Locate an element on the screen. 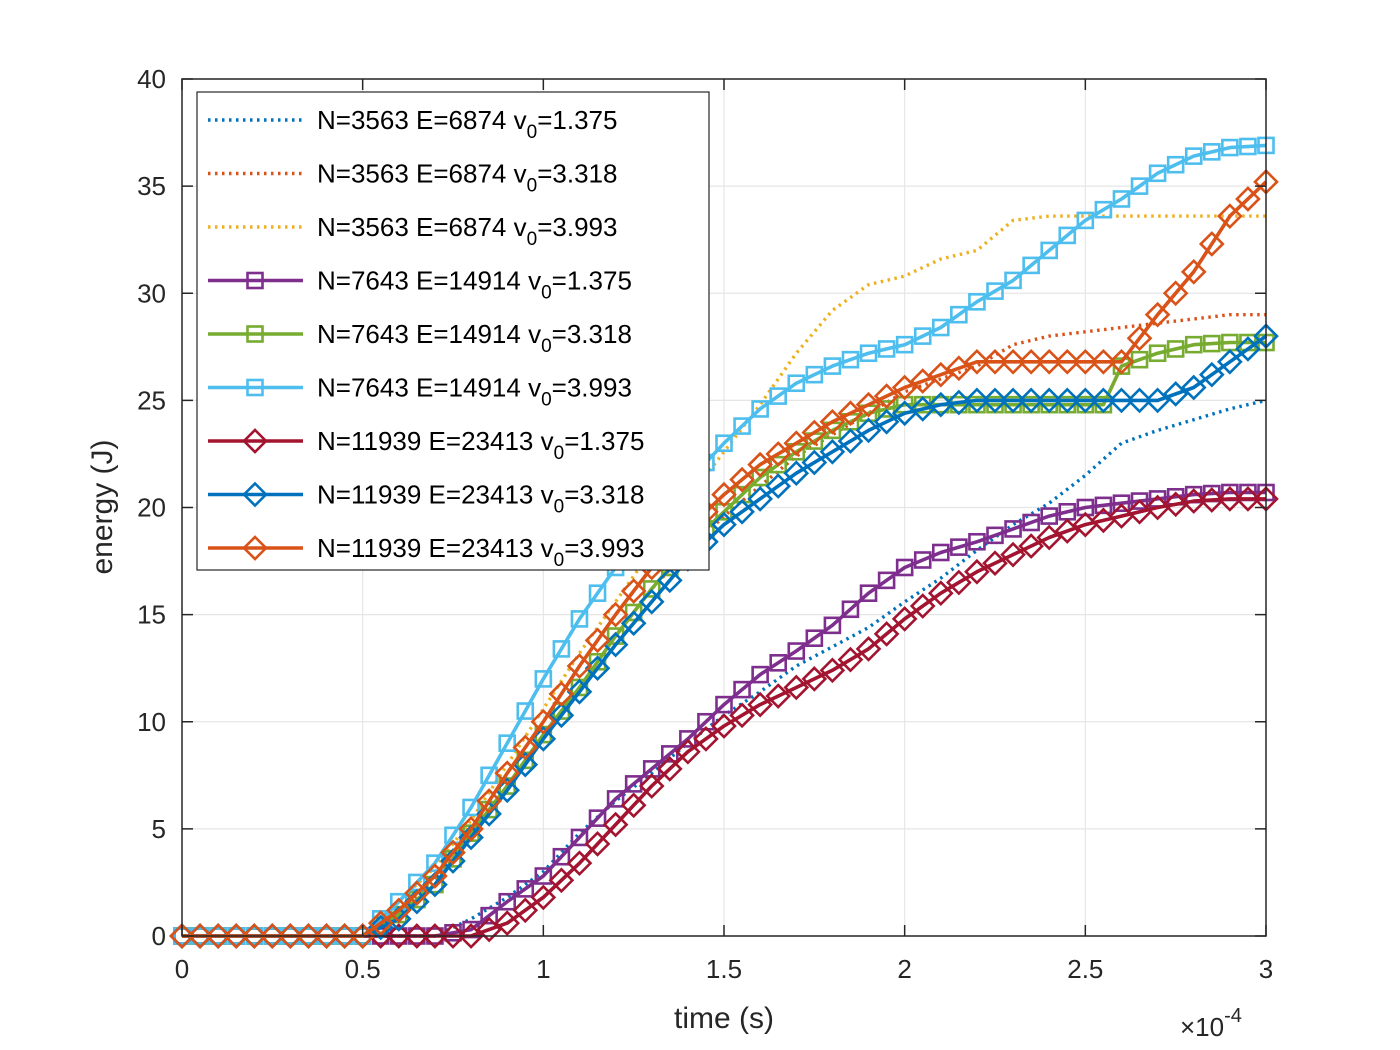  y-tick-label: 40 is located at coordinates (151, 79).